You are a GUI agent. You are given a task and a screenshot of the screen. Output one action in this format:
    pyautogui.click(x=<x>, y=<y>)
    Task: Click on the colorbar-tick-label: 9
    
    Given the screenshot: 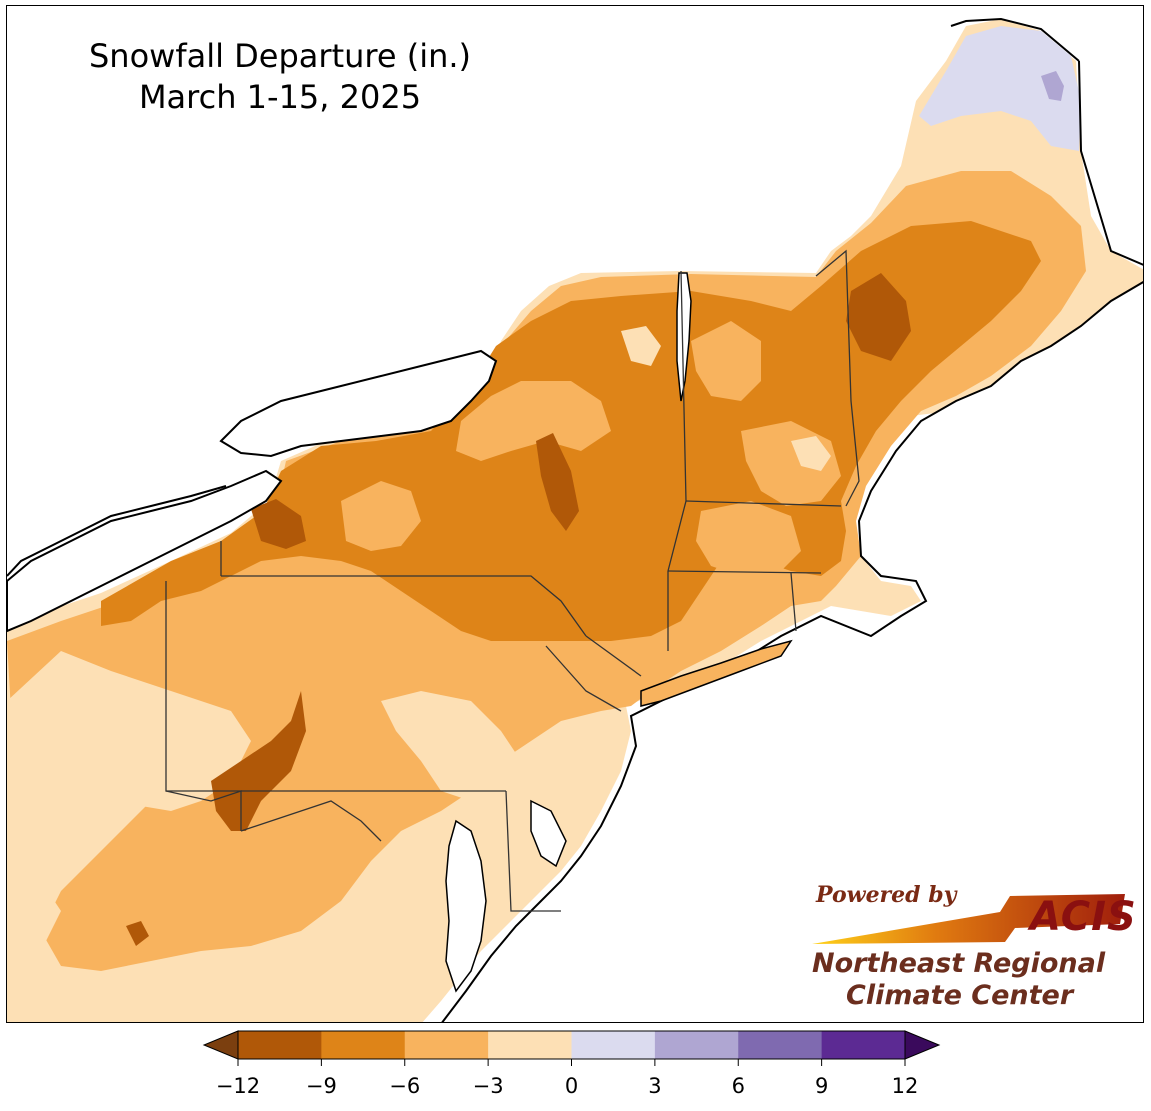 What is the action you would take?
    pyautogui.click(x=821, y=1086)
    